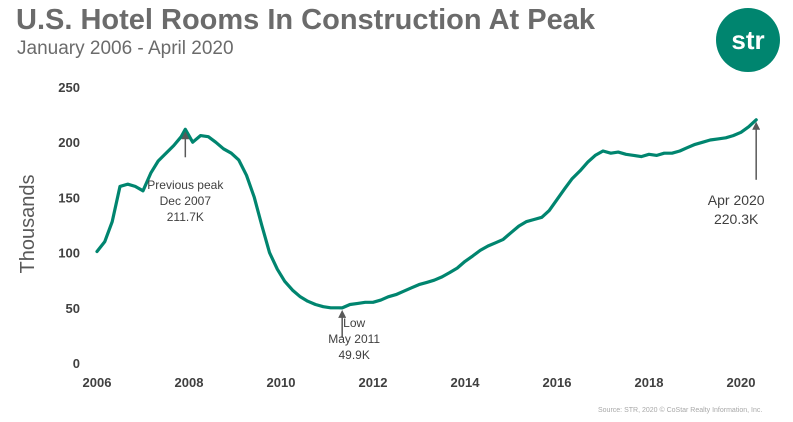 The width and height of the screenshot is (793, 422). I want to click on chart-title: U.S. Hotel Rooms In Construction At Peak, so click(305, 20).